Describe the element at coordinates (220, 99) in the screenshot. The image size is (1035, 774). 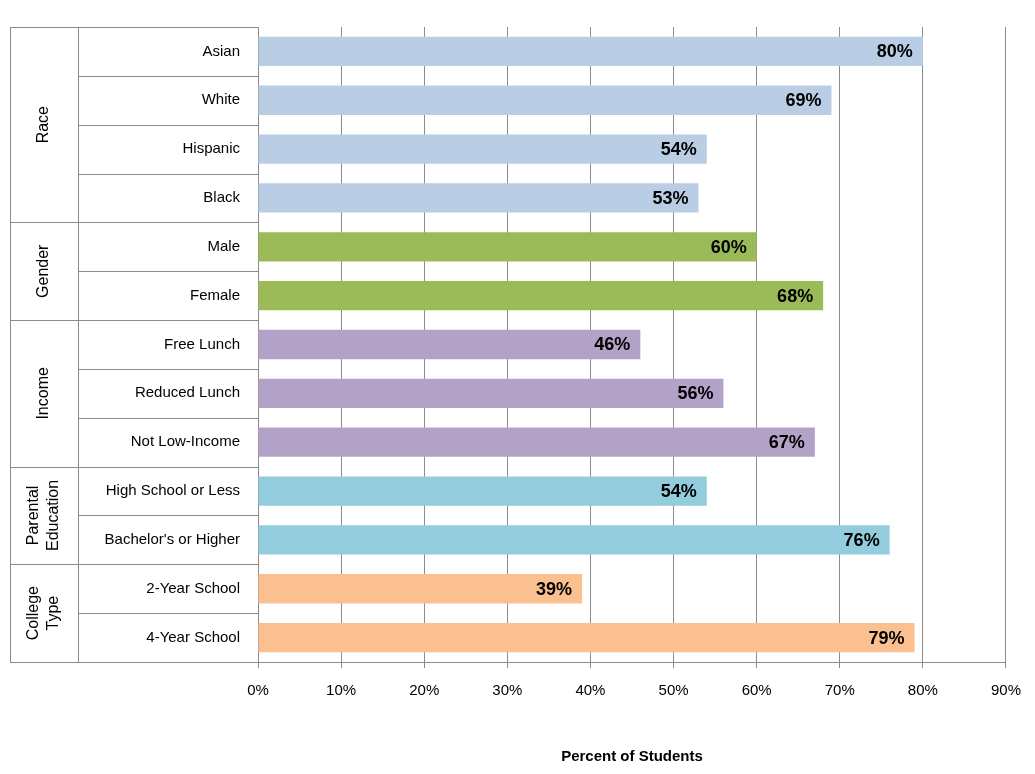
I see `y-tick-label: White` at that location.